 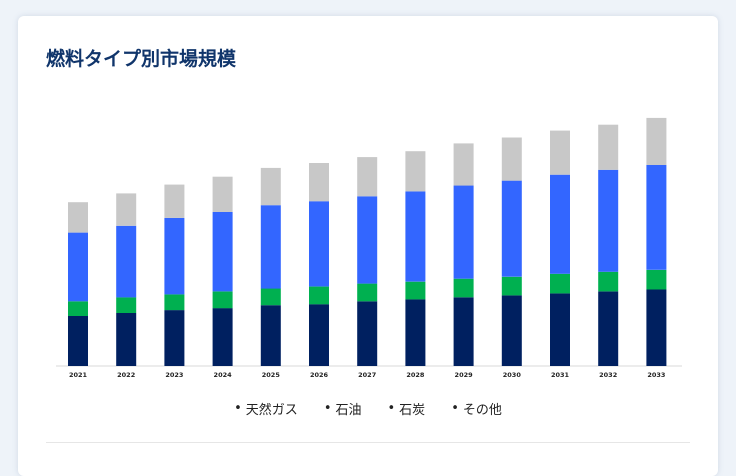 I want to click on bar-segment-natural-gas-2028, so click(x=415, y=332).